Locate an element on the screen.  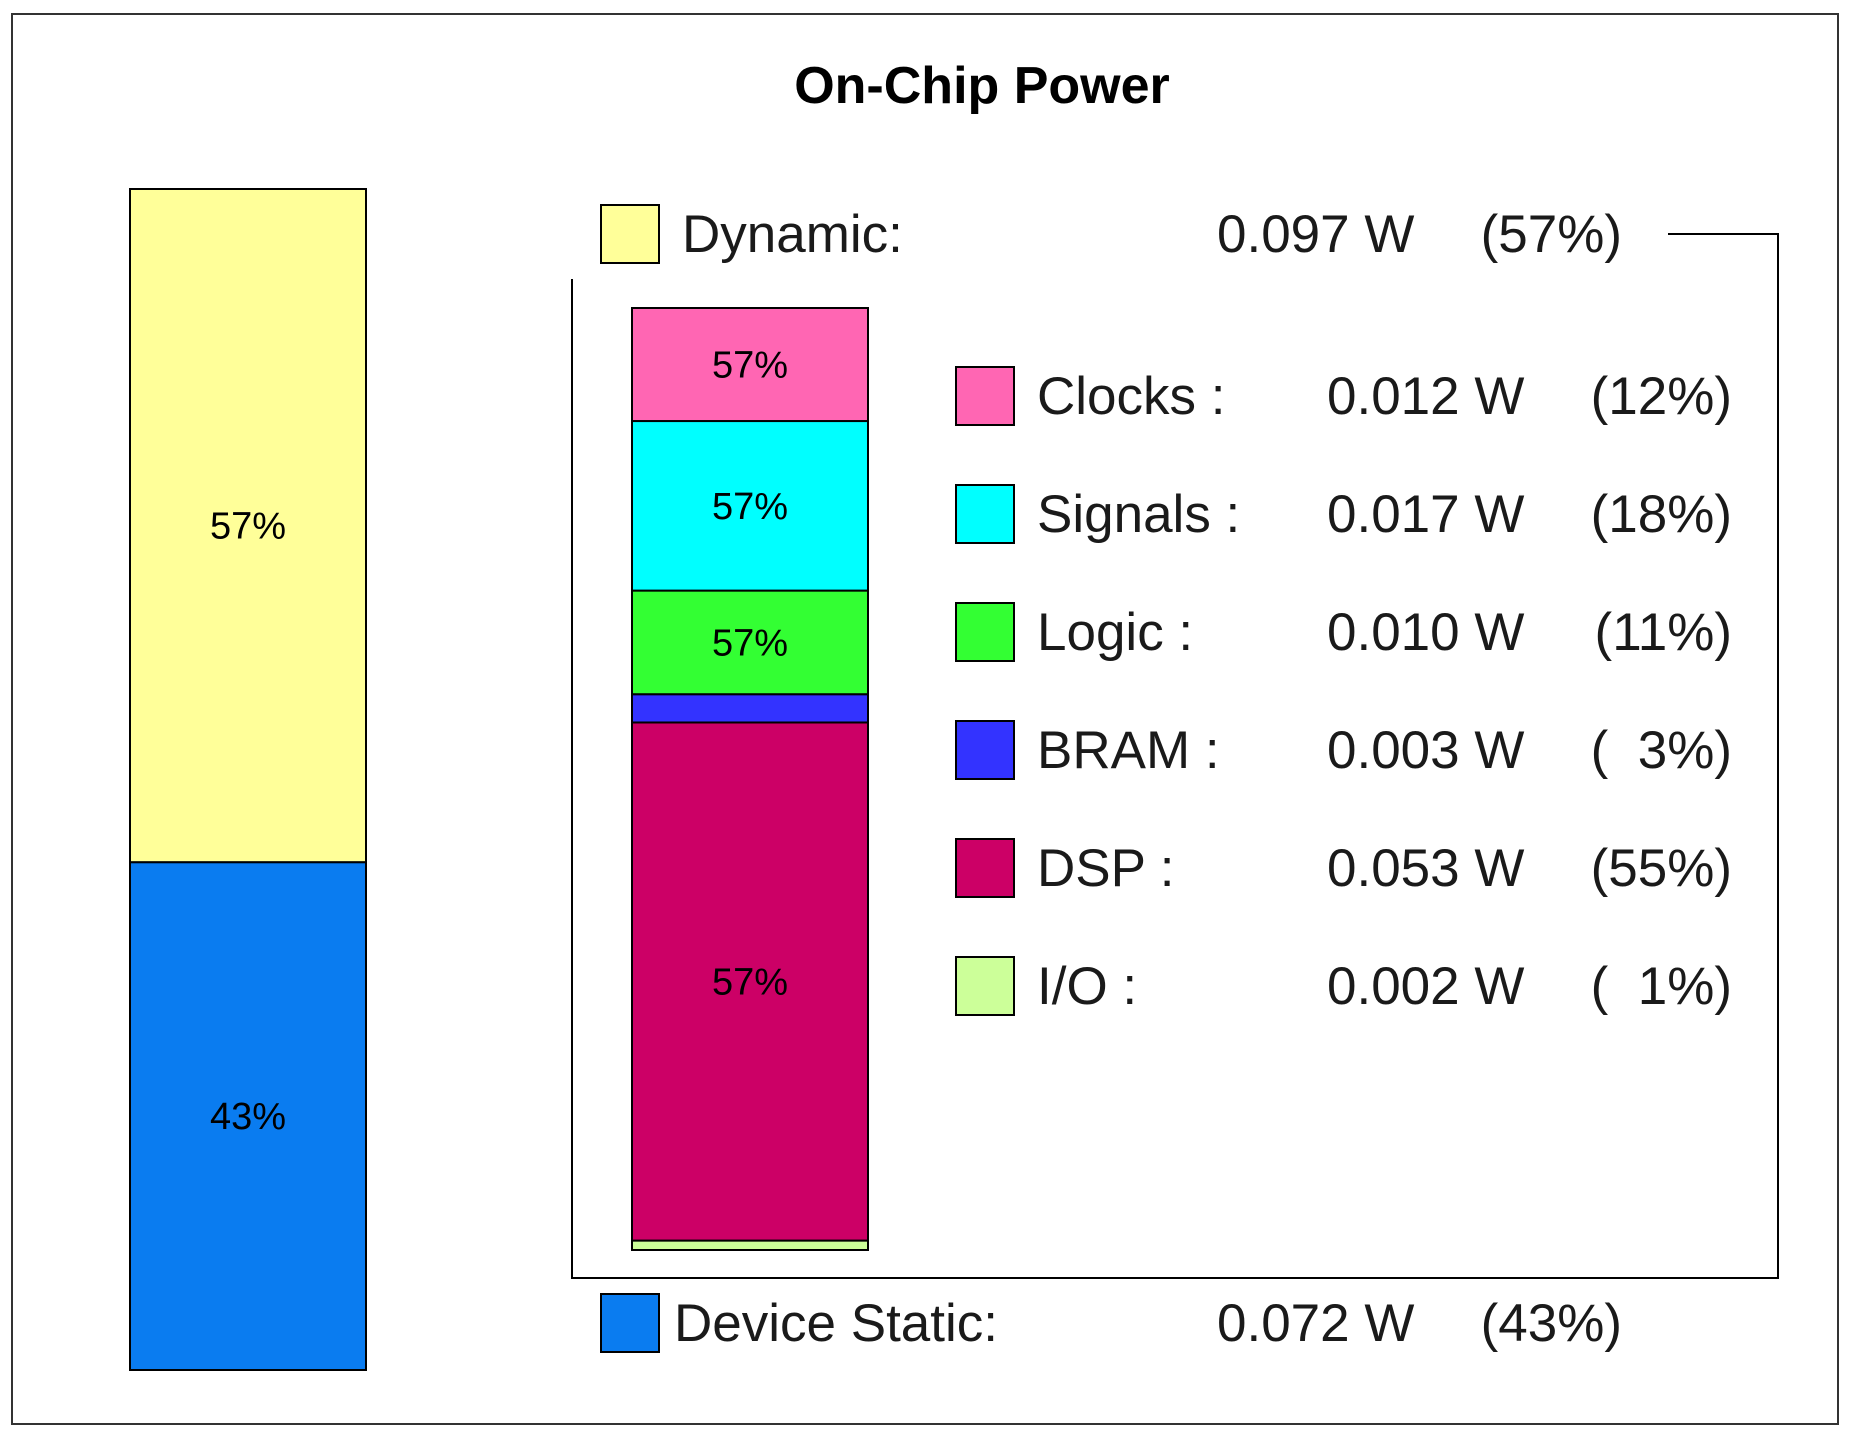
breakdown-segment-label-dsp: 57% is located at coordinates (750, 983).